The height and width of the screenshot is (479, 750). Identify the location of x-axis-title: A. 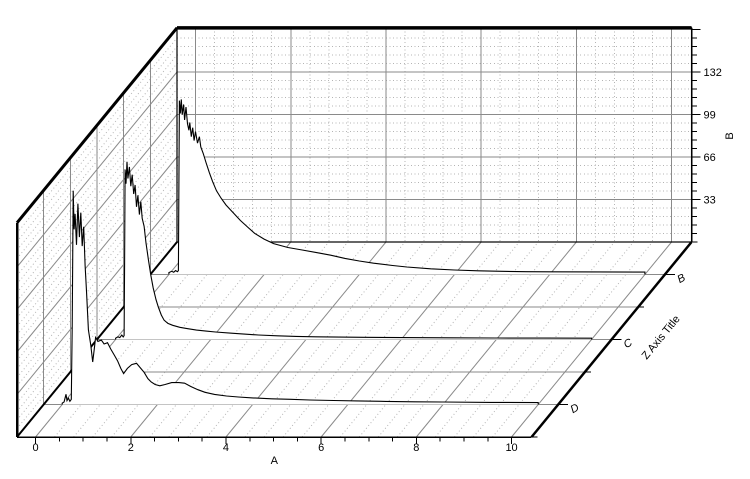
(275, 461).